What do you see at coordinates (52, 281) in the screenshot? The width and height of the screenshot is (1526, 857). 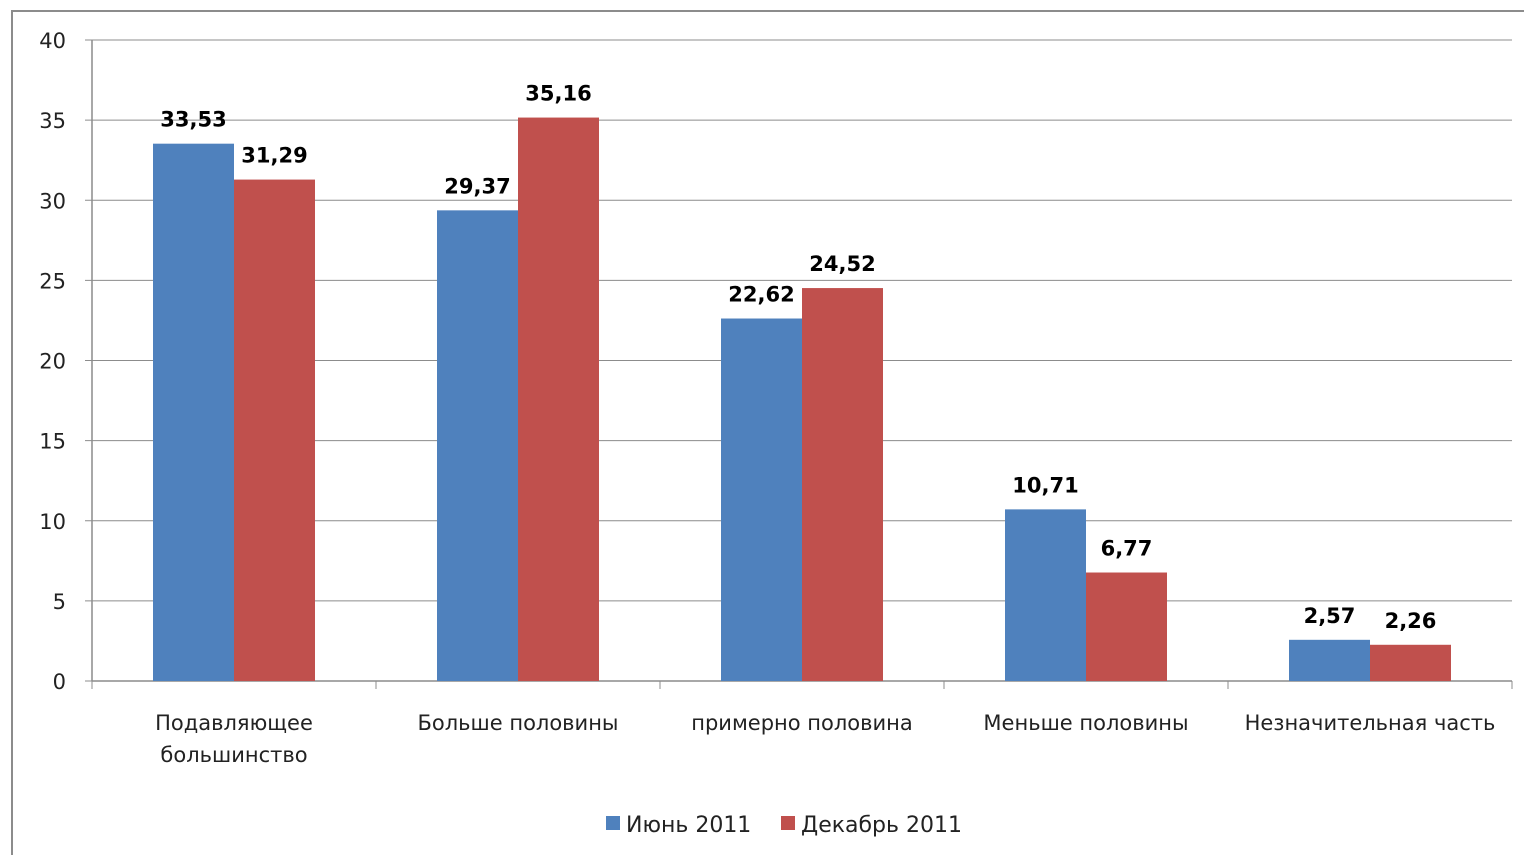 I see `y-tick-label: 25` at bounding box center [52, 281].